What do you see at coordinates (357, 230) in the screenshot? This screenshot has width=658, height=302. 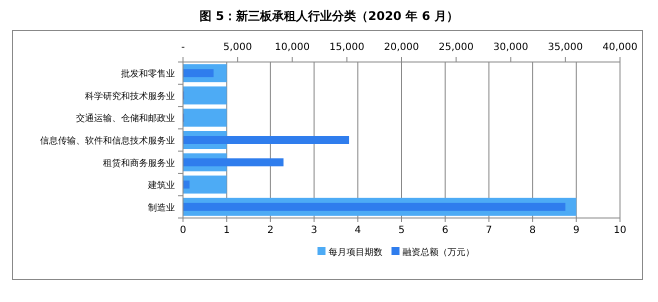 I see `x-tick-label: 4` at bounding box center [357, 230].